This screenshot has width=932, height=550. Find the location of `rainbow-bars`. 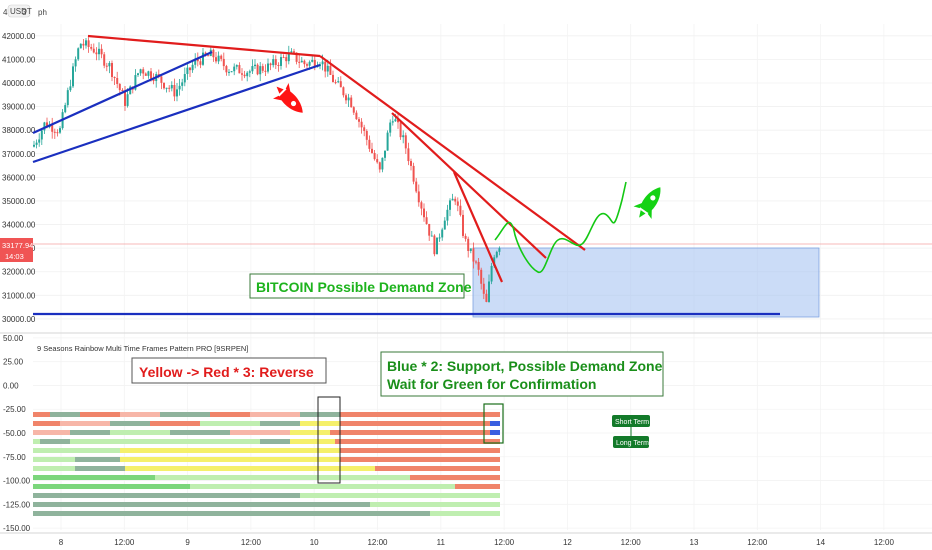

rainbow-bars is located at coordinates (266, 464).